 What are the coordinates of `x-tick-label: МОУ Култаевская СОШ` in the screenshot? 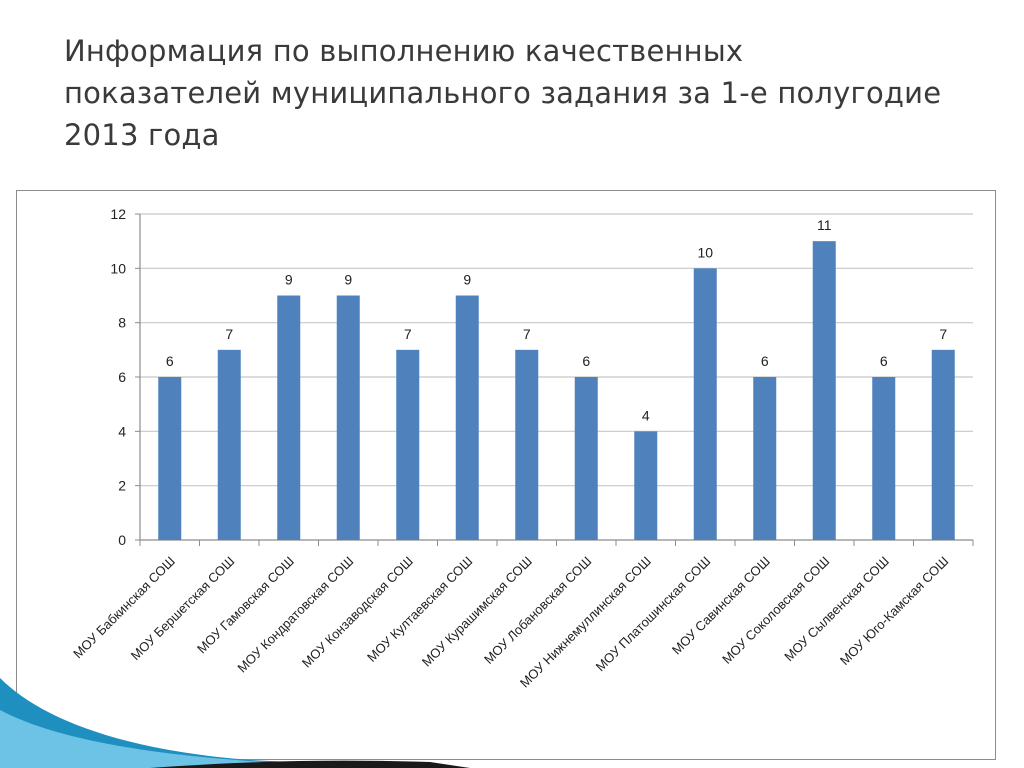 It's located at (419, 609).